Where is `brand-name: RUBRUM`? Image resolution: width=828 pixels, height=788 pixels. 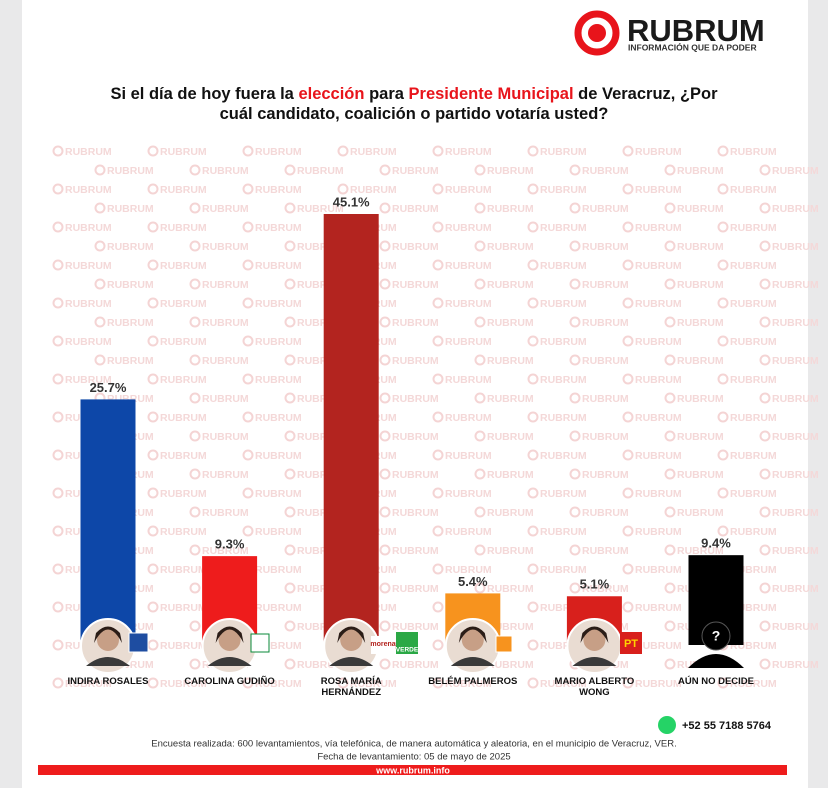
brand-name: RUBRUM is located at coordinates (696, 30).